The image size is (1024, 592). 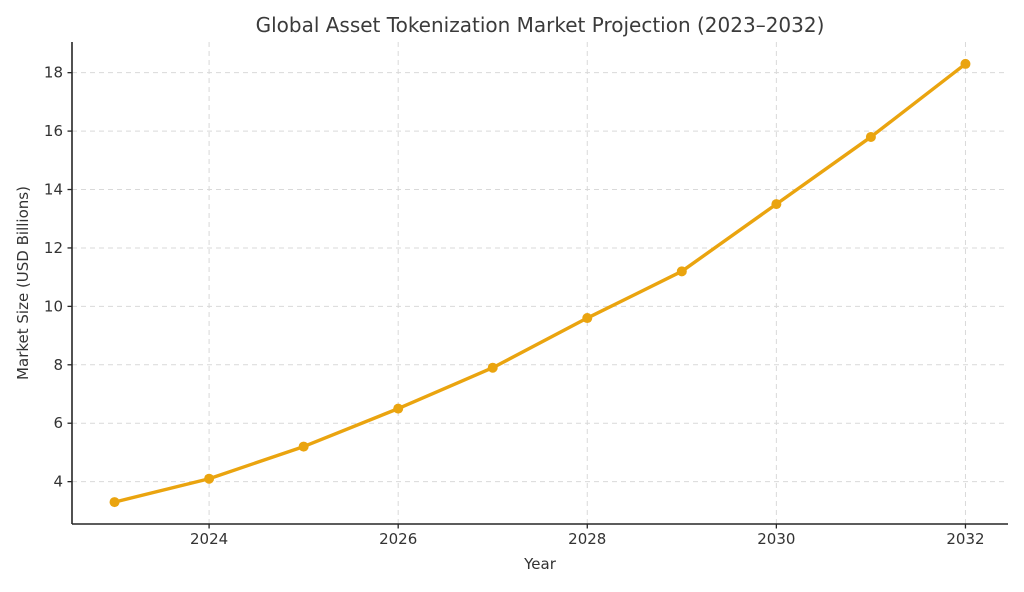 What do you see at coordinates (53, 131) in the screenshot?
I see `y-tick-label: 16` at bounding box center [53, 131].